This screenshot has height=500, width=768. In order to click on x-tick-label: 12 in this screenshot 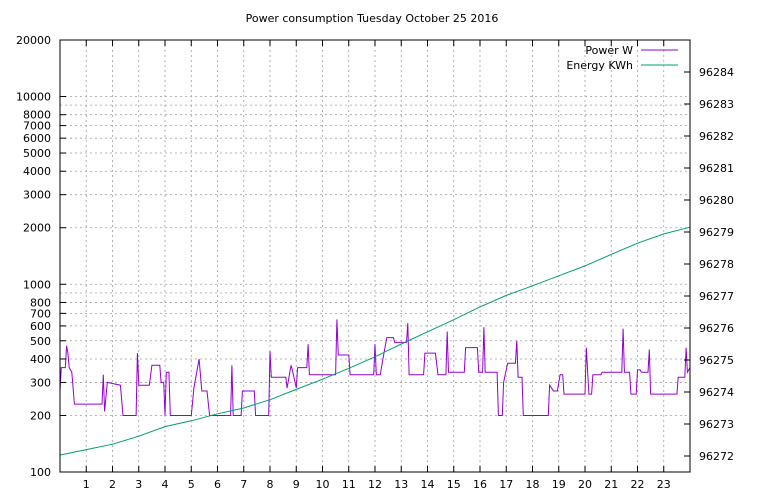, I will do `click(375, 484)`.